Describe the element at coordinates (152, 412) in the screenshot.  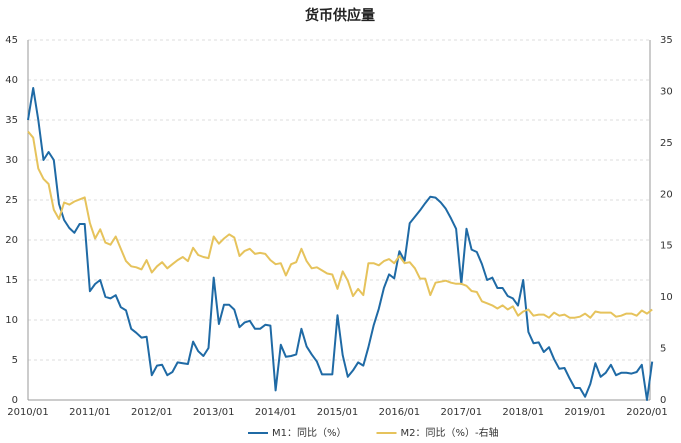
I see `x-tick-label: 2012/01` at that location.